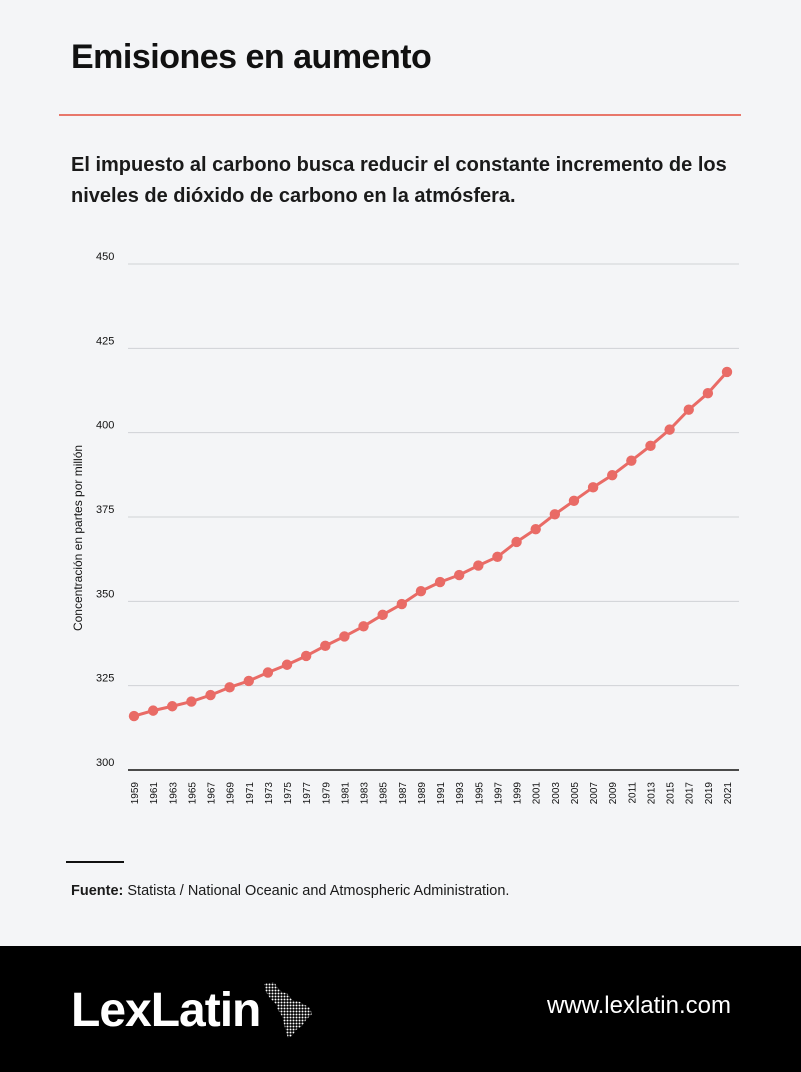  What do you see at coordinates (441, 793) in the screenshot?
I see `x-tick-label: 1991` at bounding box center [441, 793].